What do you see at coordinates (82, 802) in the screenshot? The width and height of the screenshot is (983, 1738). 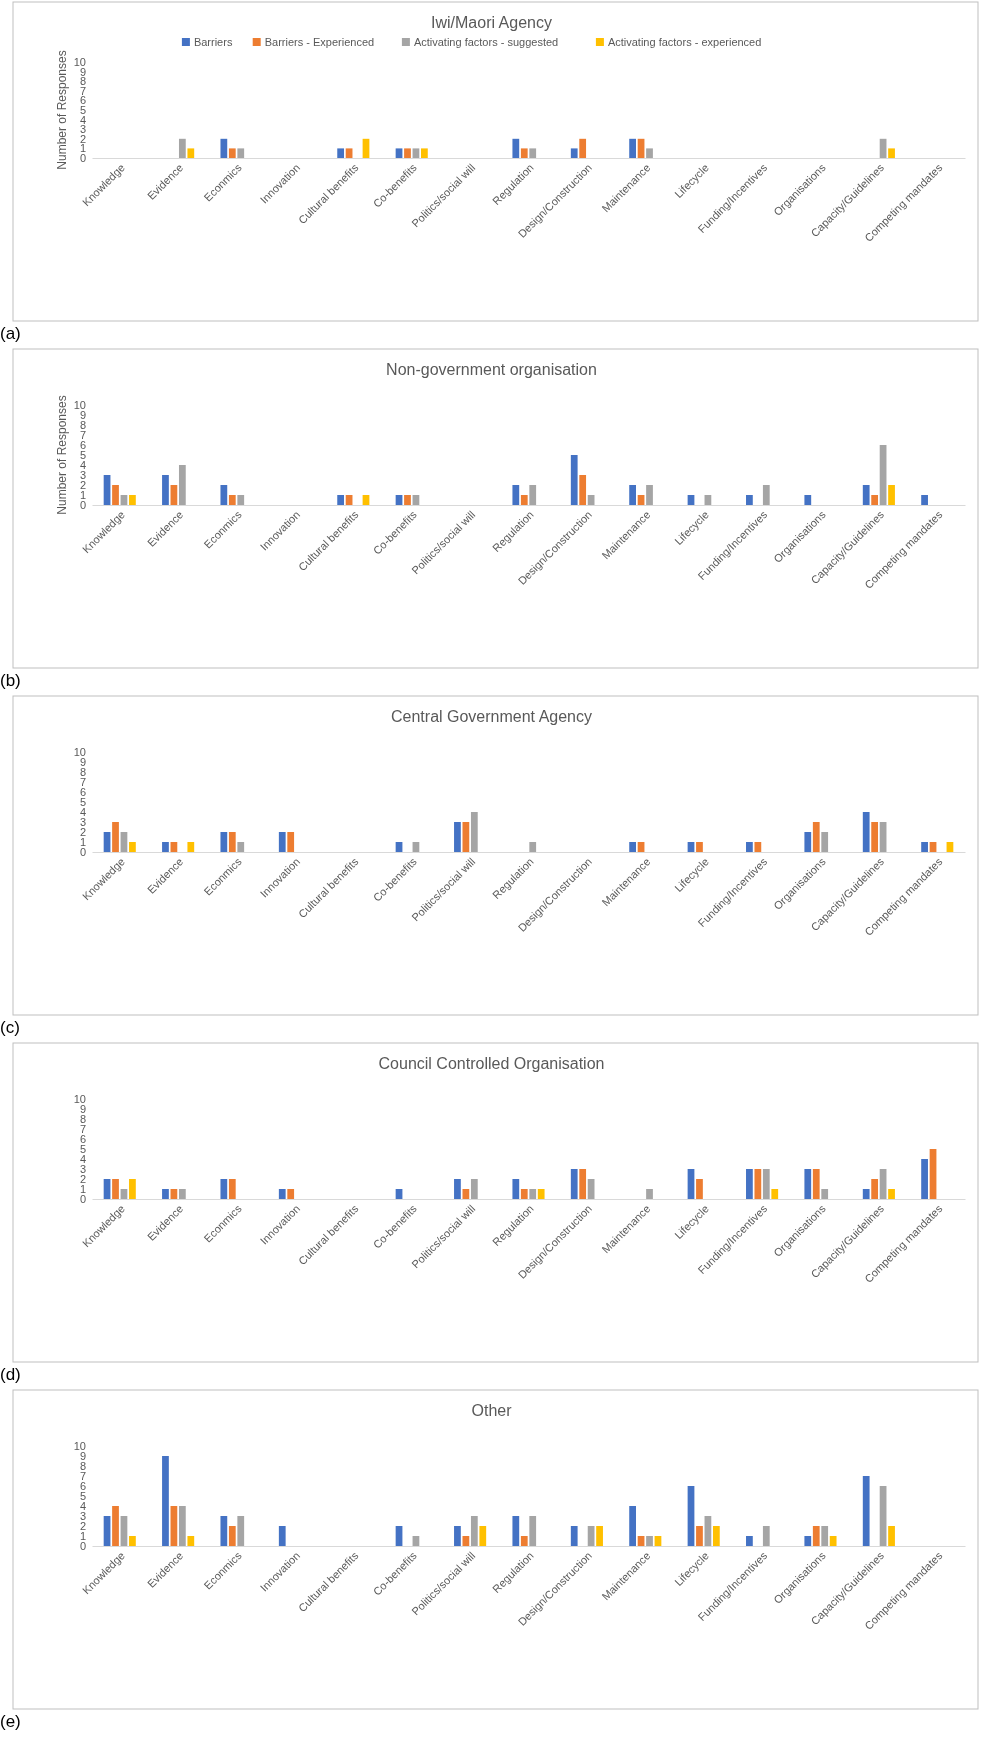 I see `y-tick-label: 5` at bounding box center [82, 802].